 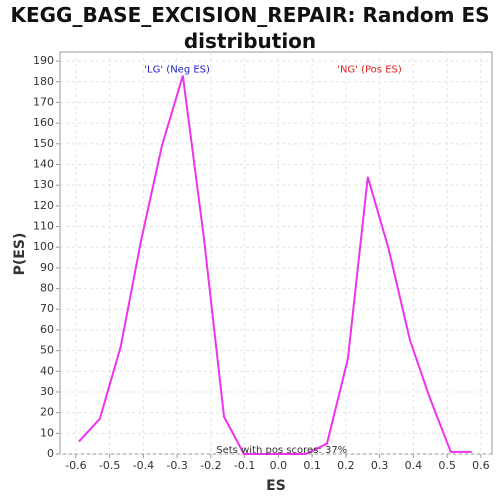 What do you see at coordinates (47, 267) in the screenshot?
I see `y-tick-label: 90` at bounding box center [47, 267].